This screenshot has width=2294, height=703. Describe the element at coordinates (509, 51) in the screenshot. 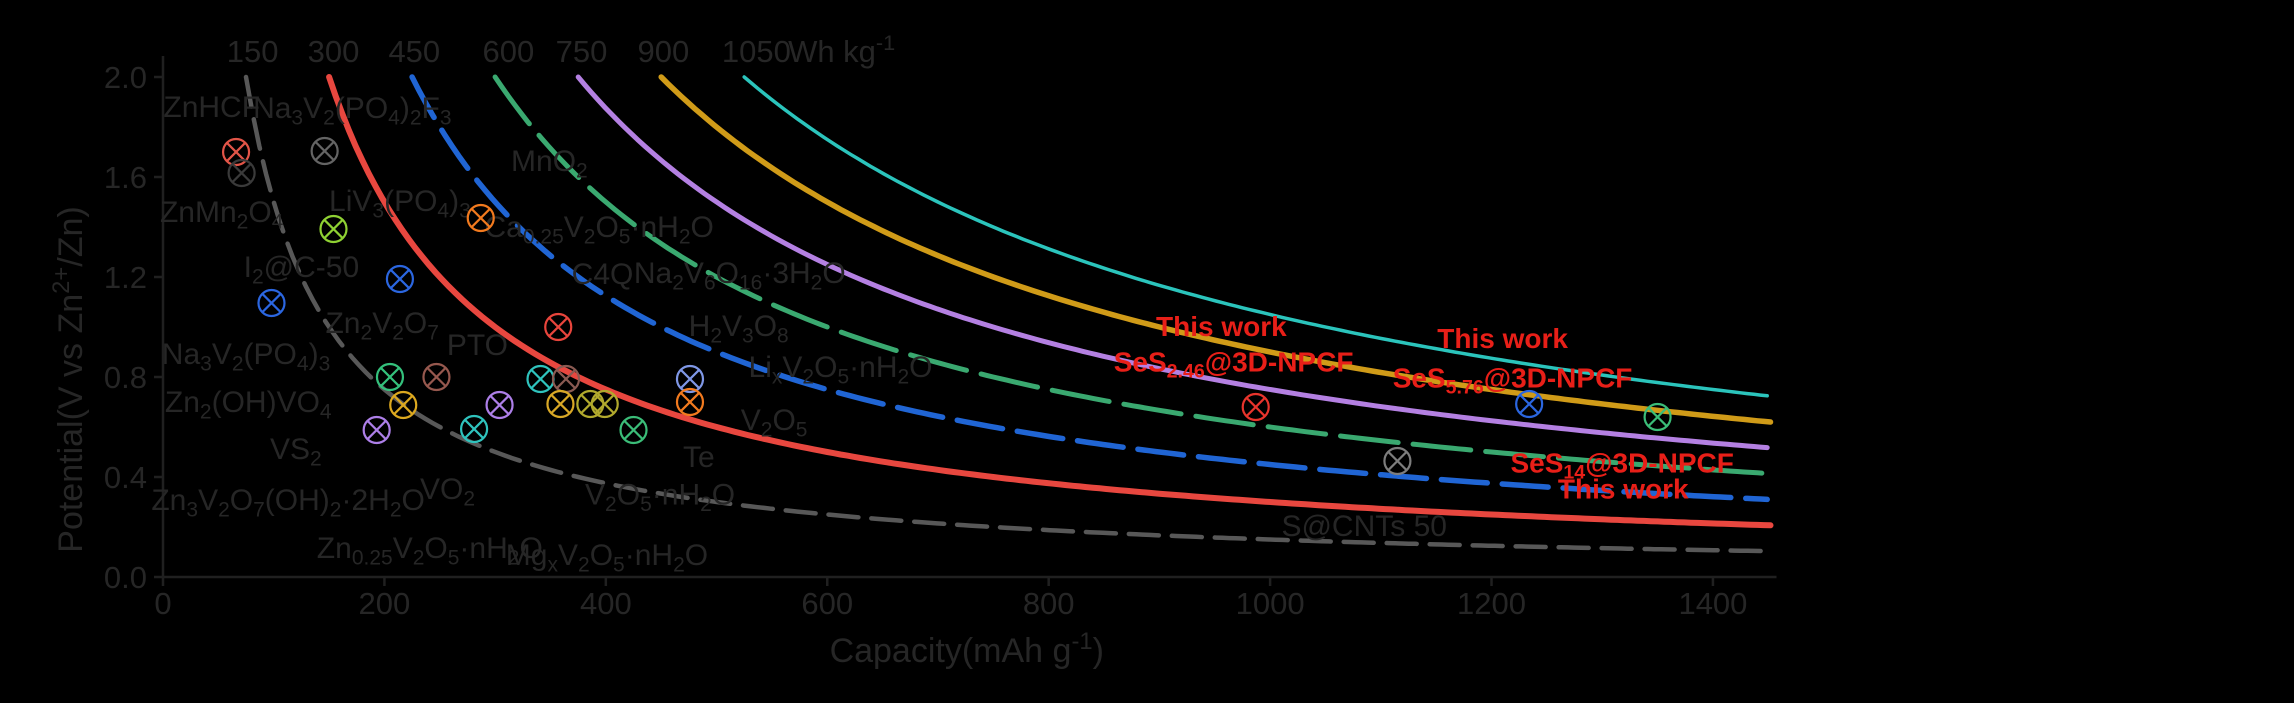

I see `contour-label-600: 600` at that location.